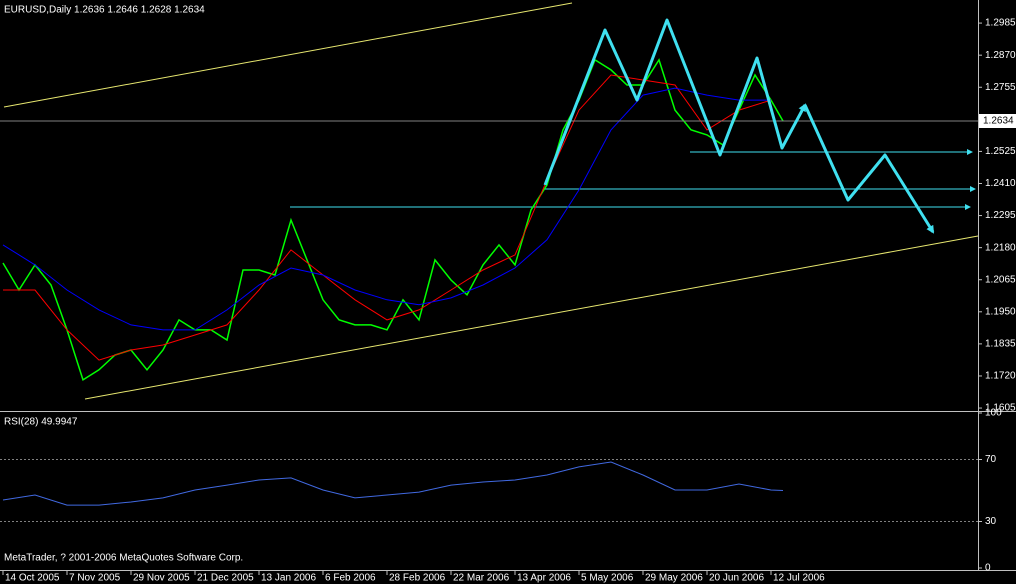 This screenshot has height=584, width=1016. What do you see at coordinates (161, 578) in the screenshot?
I see `x-tick-label: 29 Nov 2005` at bounding box center [161, 578].